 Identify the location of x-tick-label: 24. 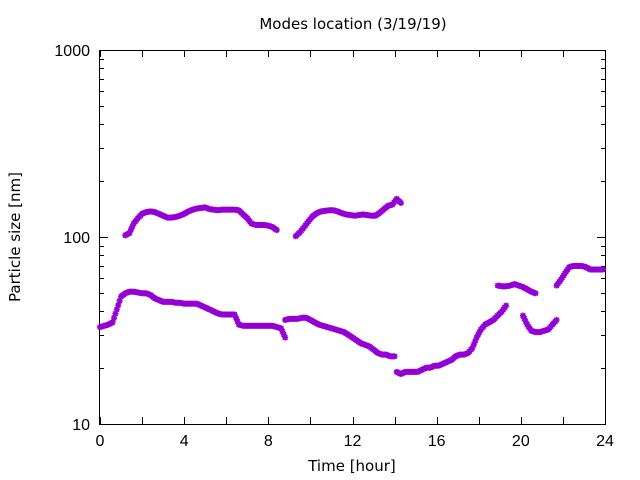
(605, 441).